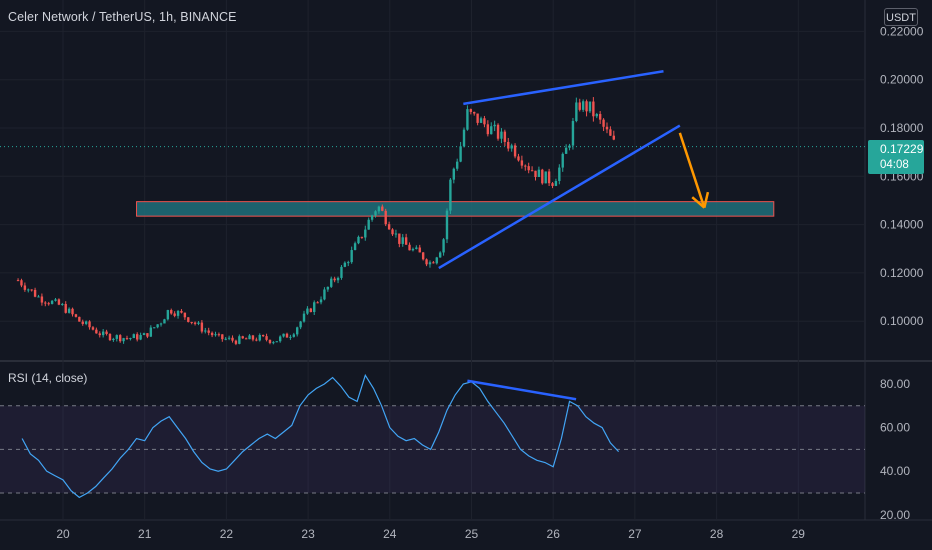 The width and height of the screenshot is (932, 550). I want to click on x-tick-label: 28, so click(717, 534).